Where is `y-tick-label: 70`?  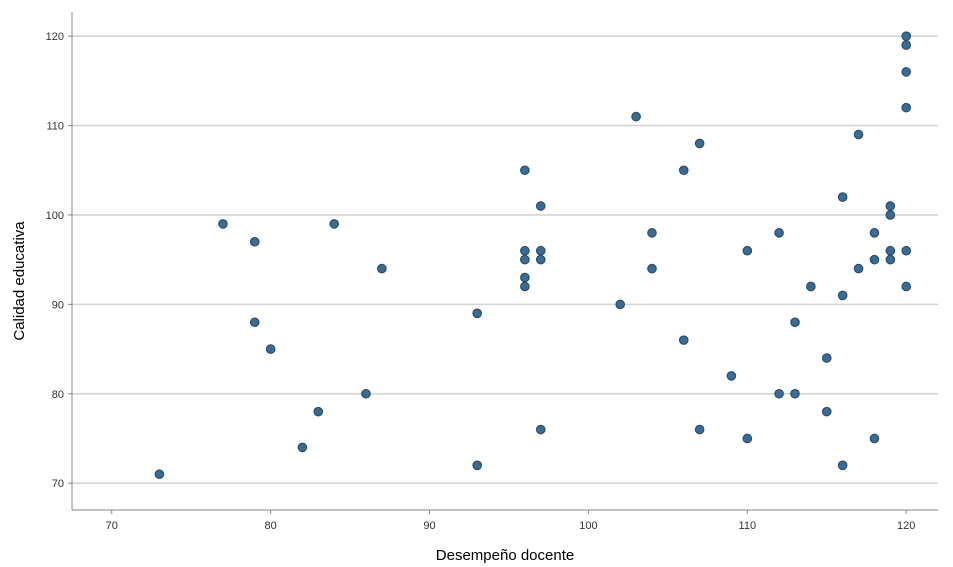
y-tick-label: 70 is located at coordinates (58, 484).